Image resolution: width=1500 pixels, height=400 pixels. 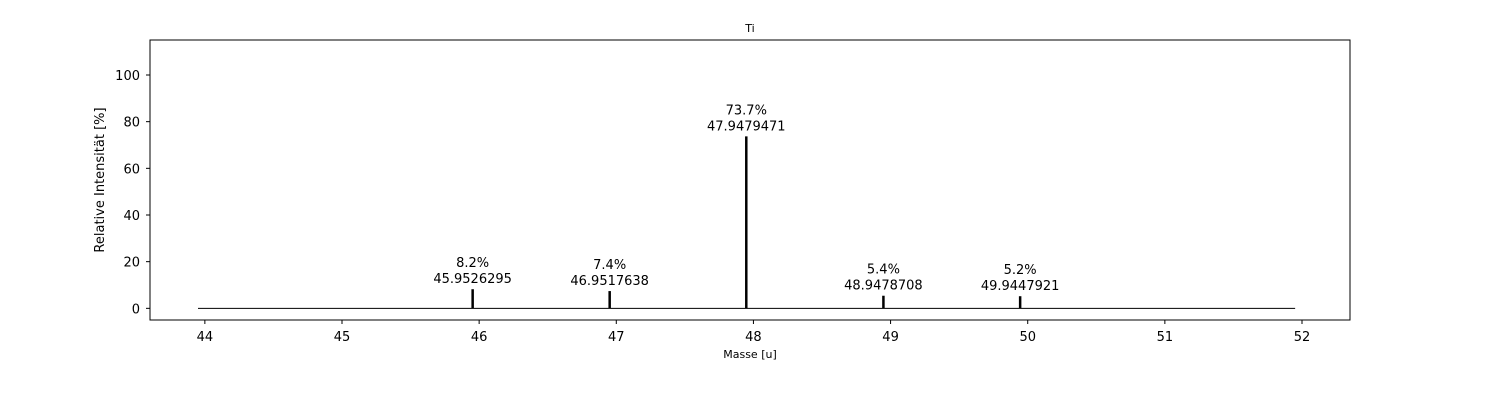 What do you see at coordinates (746, 126) in the screenshot?
I see `peak-mass-label: 47.9479471` at bounding box center [746, 126].